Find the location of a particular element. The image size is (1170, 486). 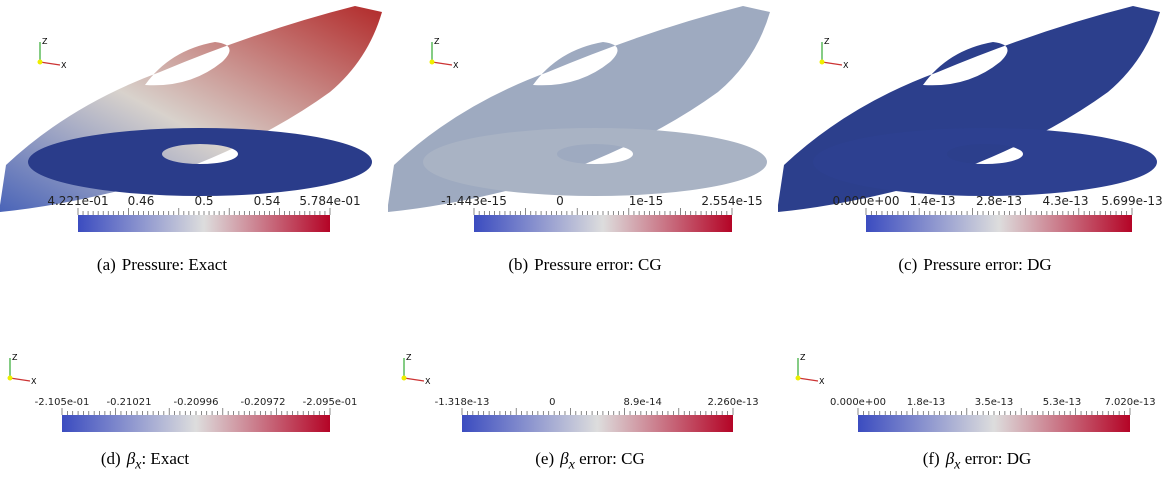

colorbar-label: 4.3e-13 is located at coordinates (1065, 201).